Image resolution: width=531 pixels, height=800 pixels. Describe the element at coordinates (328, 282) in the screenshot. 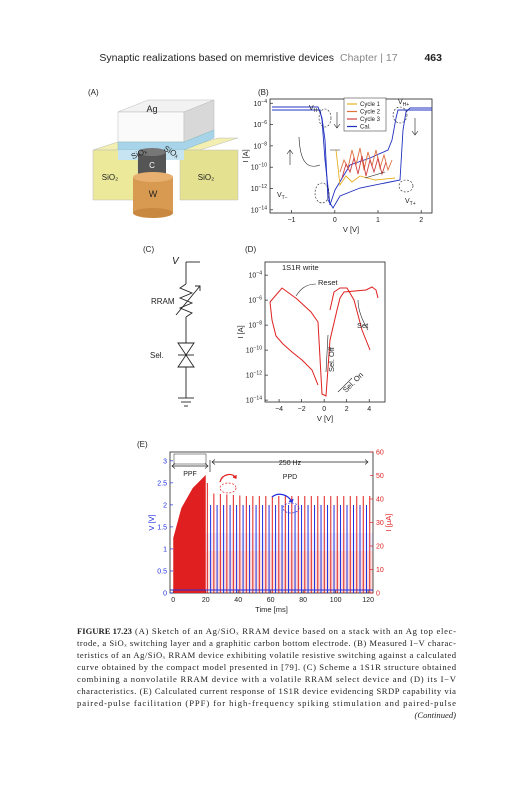

I see `annotation: Reset` at that location.